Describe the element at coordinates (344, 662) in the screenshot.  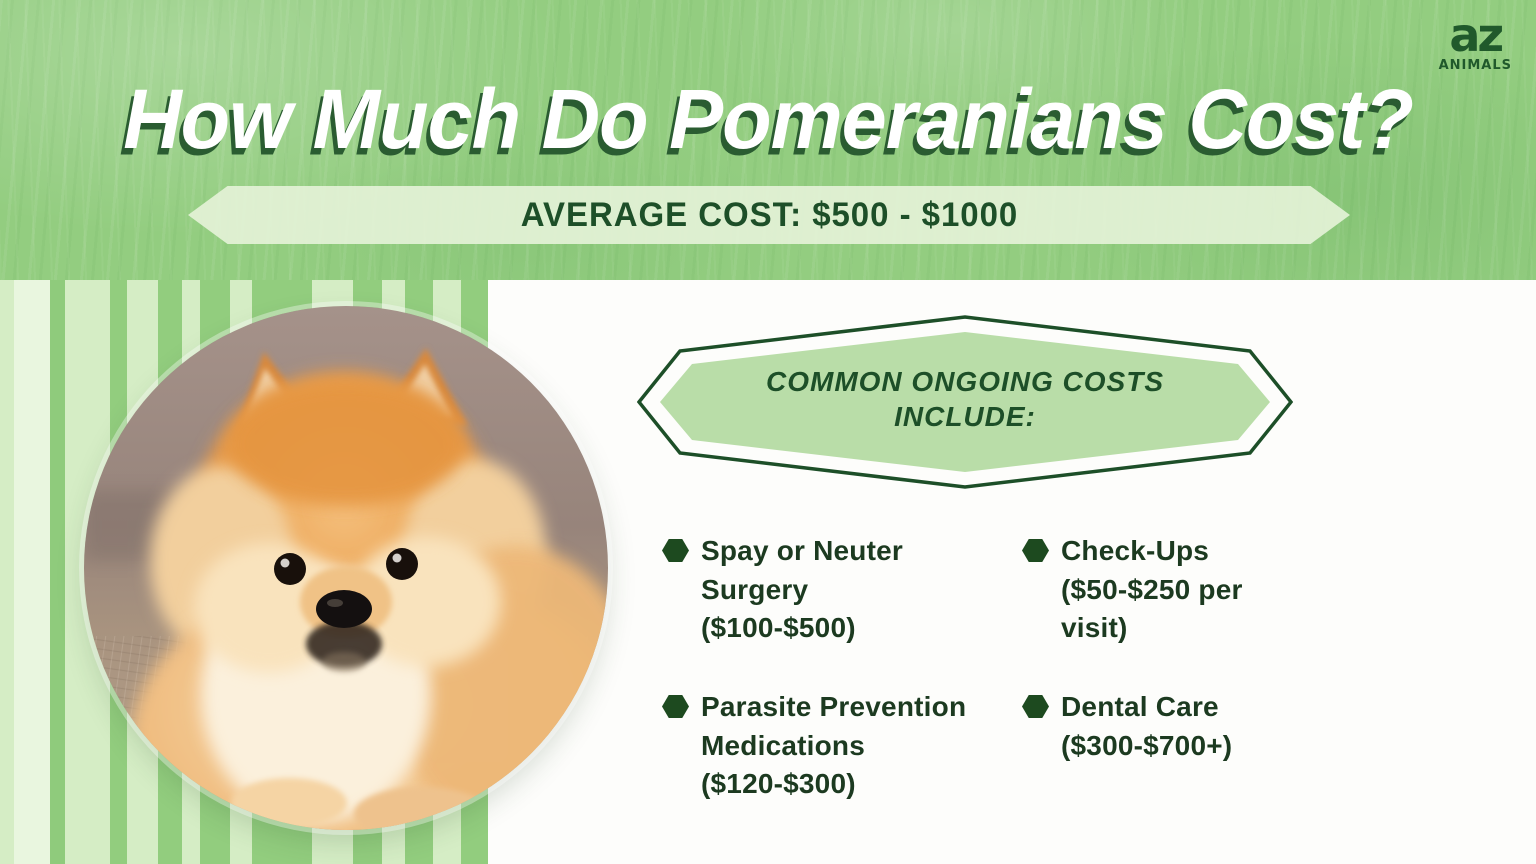
I see `dog-chin` at that location.